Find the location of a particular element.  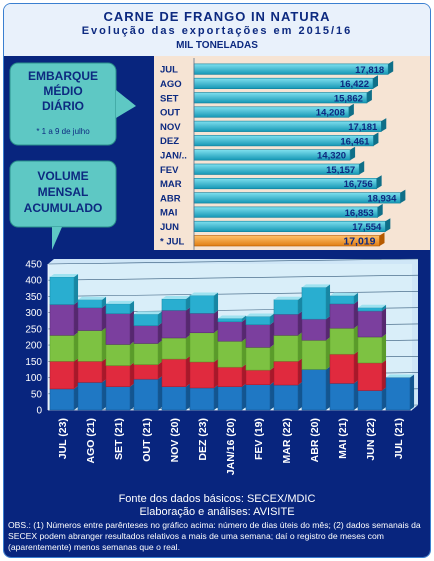

badge-volume-title: MENSAL is located at coordinates (63, 192).